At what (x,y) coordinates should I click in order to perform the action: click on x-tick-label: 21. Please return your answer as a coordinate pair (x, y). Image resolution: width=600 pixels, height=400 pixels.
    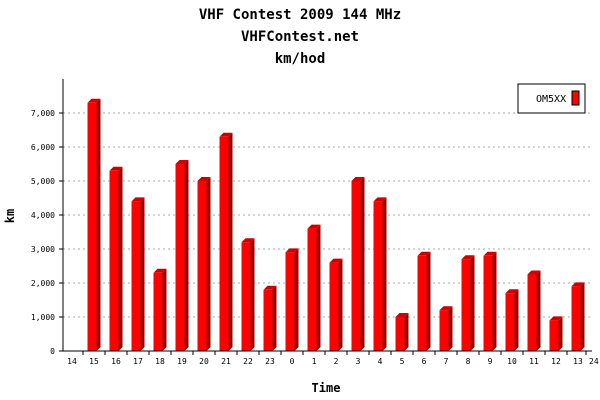
    Looking at the image, I should click on (226, 361).